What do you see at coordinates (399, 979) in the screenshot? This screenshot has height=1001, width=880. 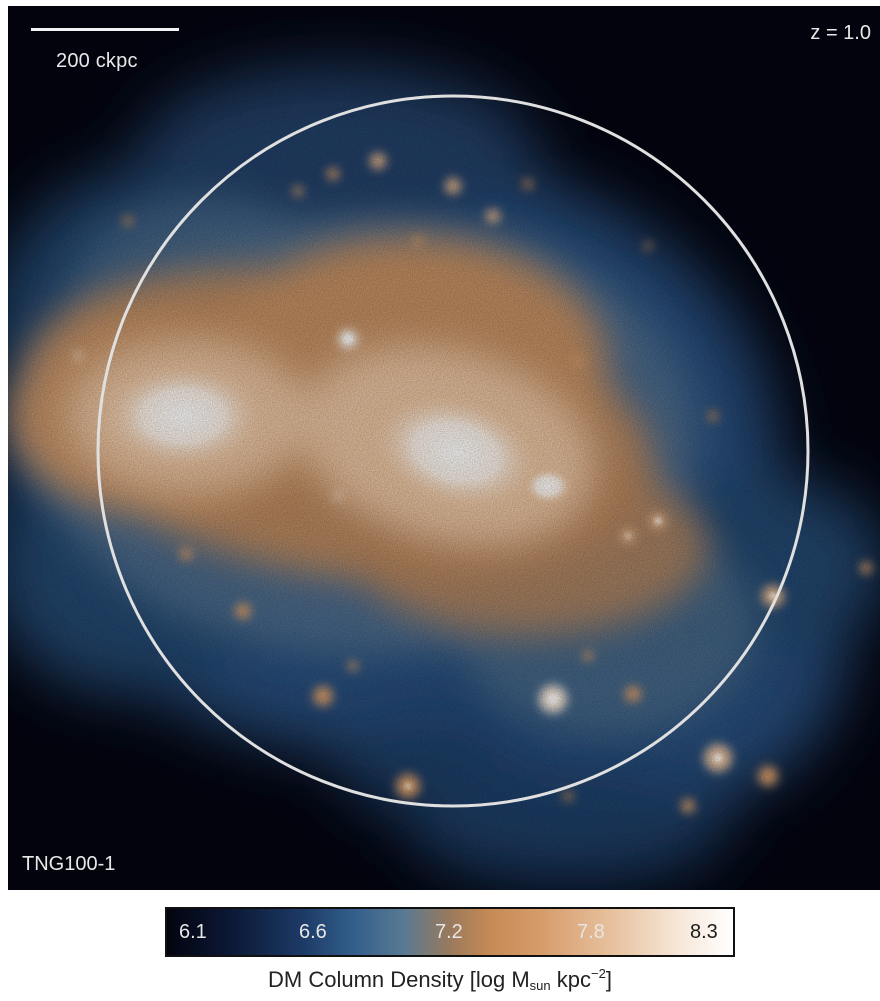 I see `colorbar-title-main: DM Column Density [log M` at bounding box center [399, 979].